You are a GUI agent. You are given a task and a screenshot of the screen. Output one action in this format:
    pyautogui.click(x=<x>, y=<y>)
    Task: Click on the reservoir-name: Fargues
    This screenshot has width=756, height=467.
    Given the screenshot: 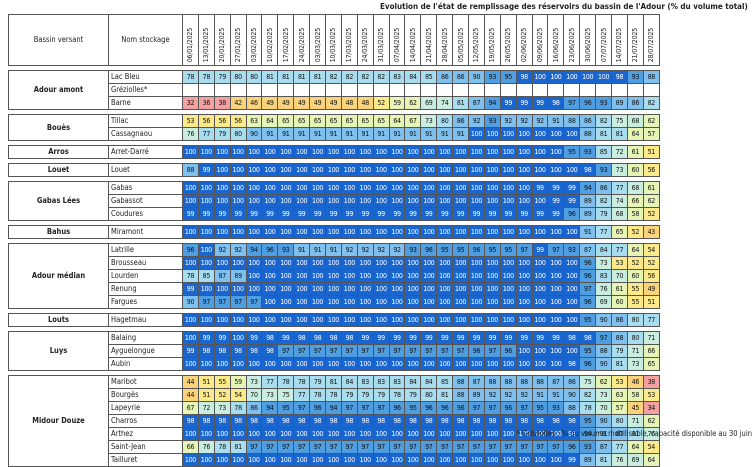 What is the action you would take?
    pyautogui.click(x=145, y=302)
    